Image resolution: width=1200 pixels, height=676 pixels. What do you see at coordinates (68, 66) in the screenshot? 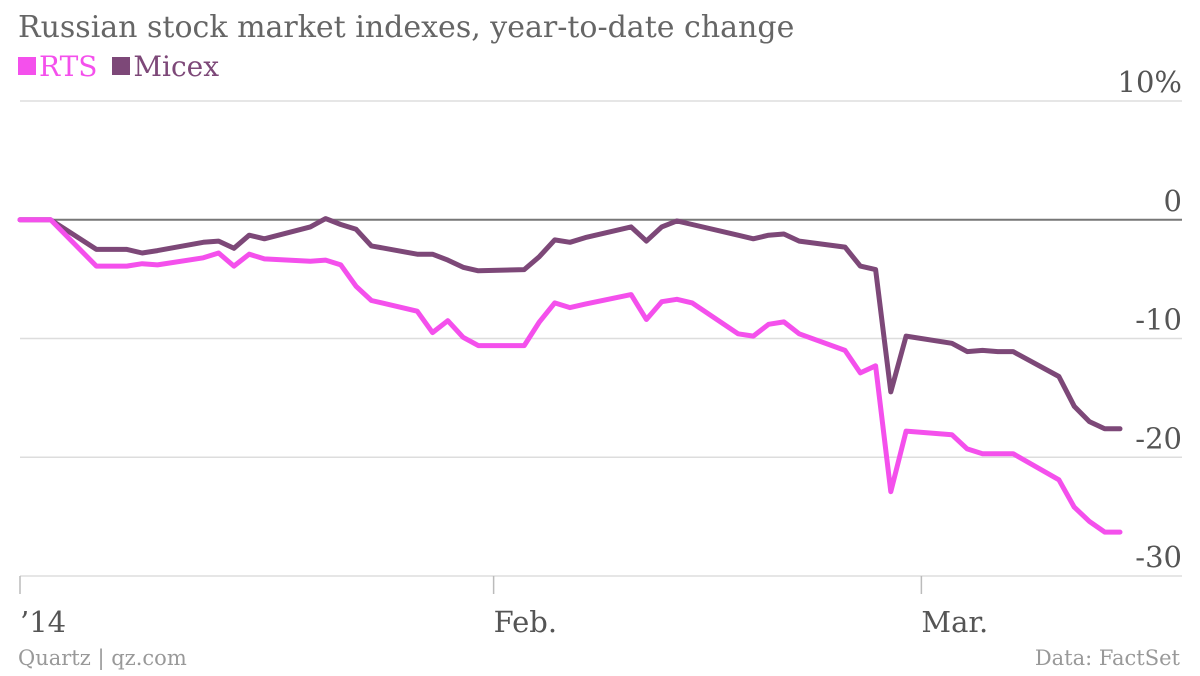
I see `legend-label-rts: RTS` at bounding box center [68, 66].